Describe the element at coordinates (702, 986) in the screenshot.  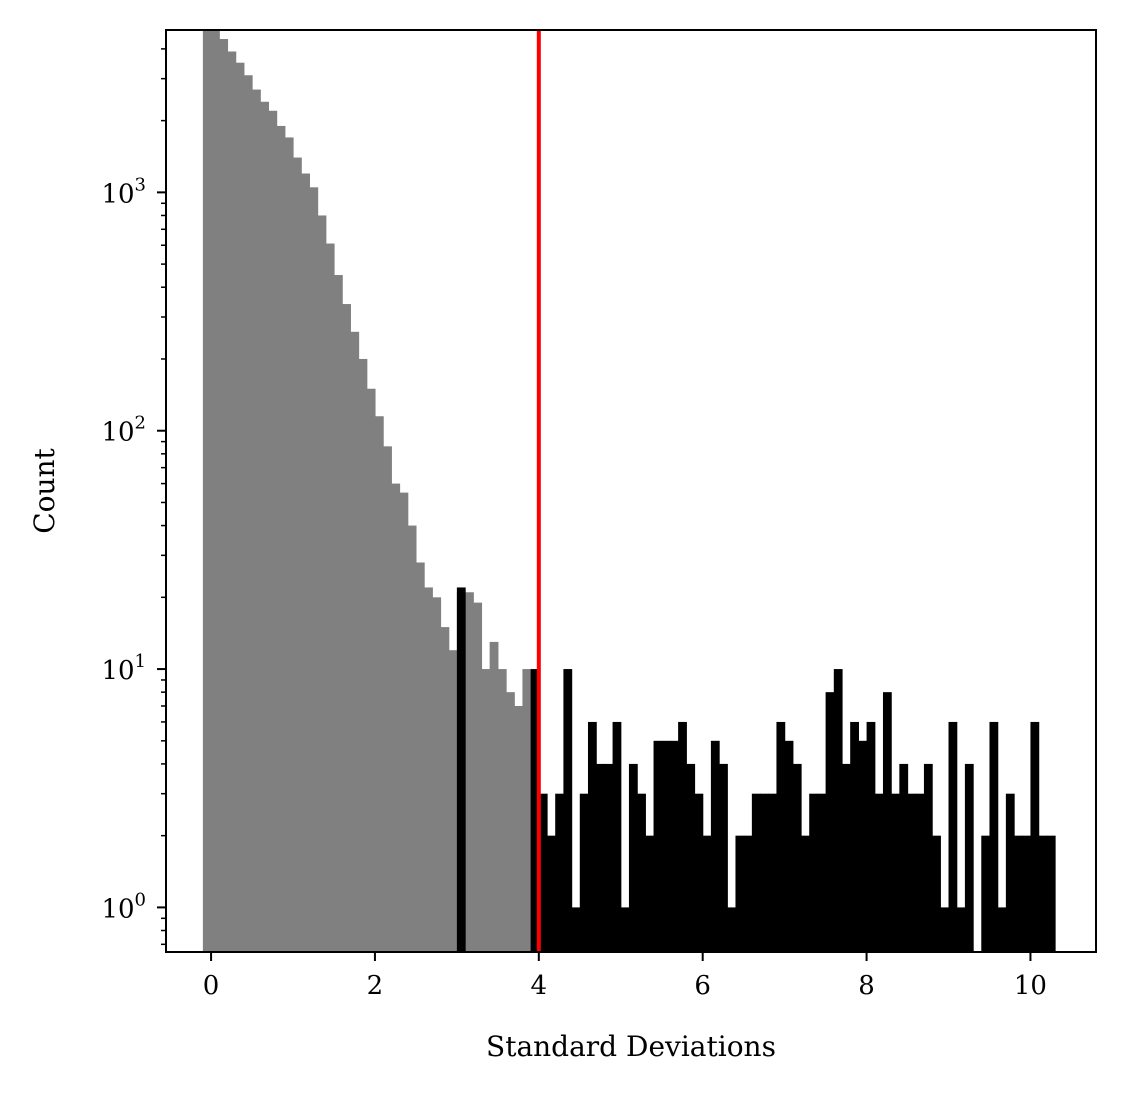
I see `x-tick-label: 6` at that location.